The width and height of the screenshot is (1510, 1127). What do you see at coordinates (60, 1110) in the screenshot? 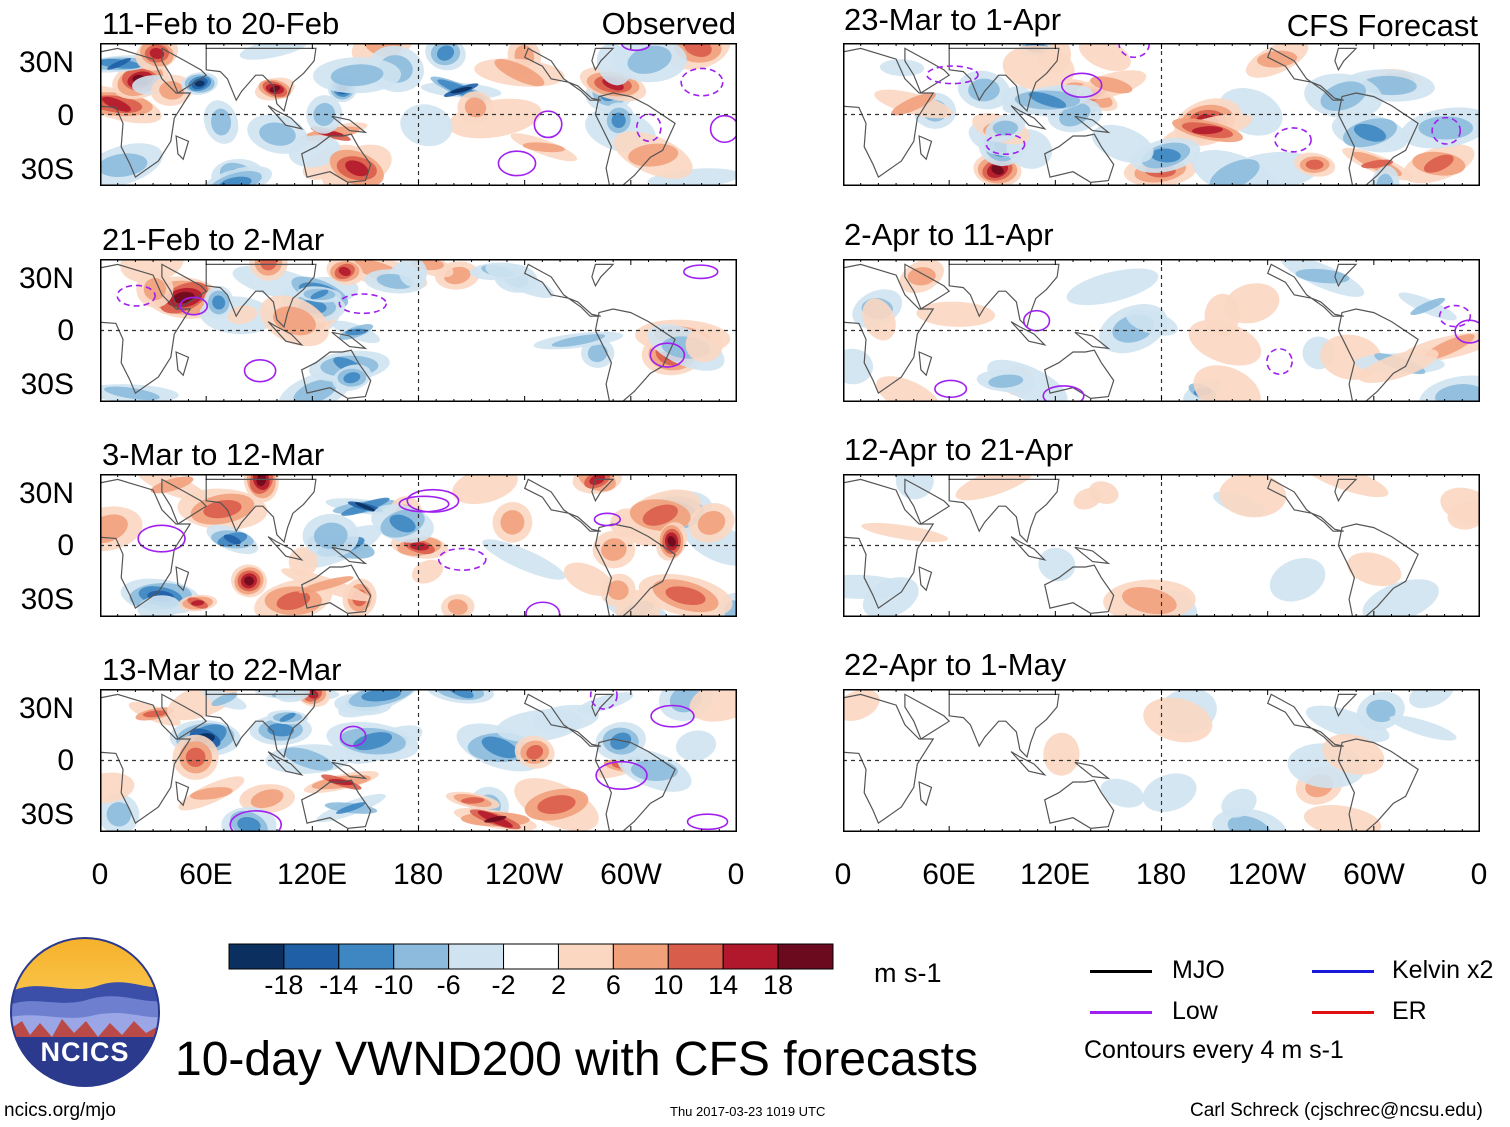
I see `footer-url: ncics.org/mjo` at bounding box center [60, 1110].